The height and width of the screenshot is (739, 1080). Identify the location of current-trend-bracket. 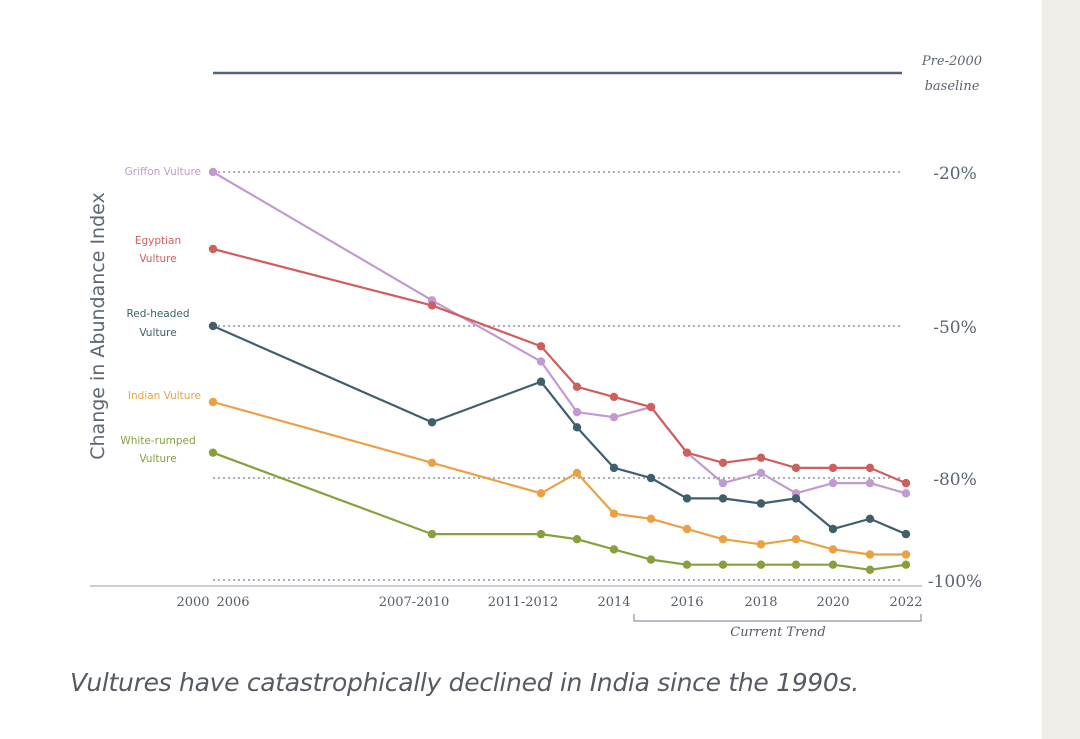
(777, 618).